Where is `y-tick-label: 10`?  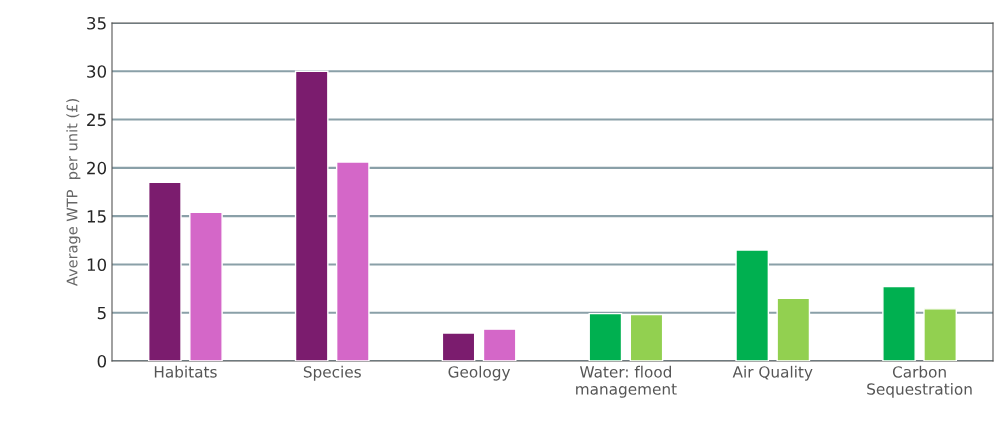
y-tick-label: 10 is located at coordinates (97, 264).